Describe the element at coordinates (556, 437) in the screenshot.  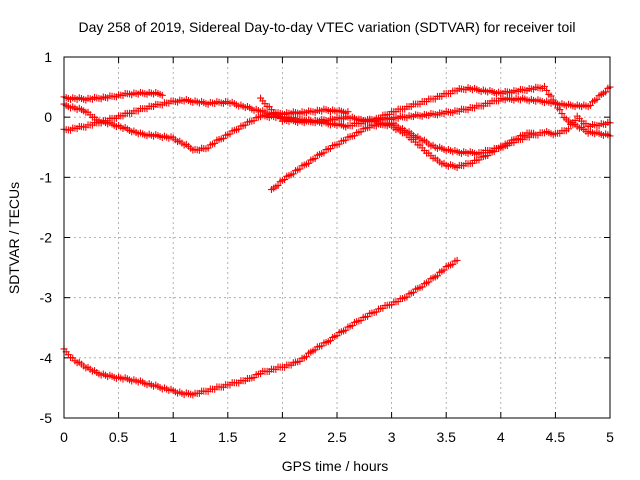
I see `x-tick-label: 4.5` at that location.